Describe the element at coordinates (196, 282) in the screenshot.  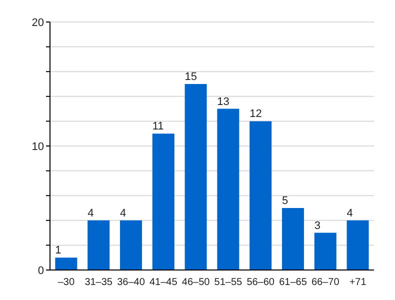
I see `x-tick-label: 46–50` at that location.